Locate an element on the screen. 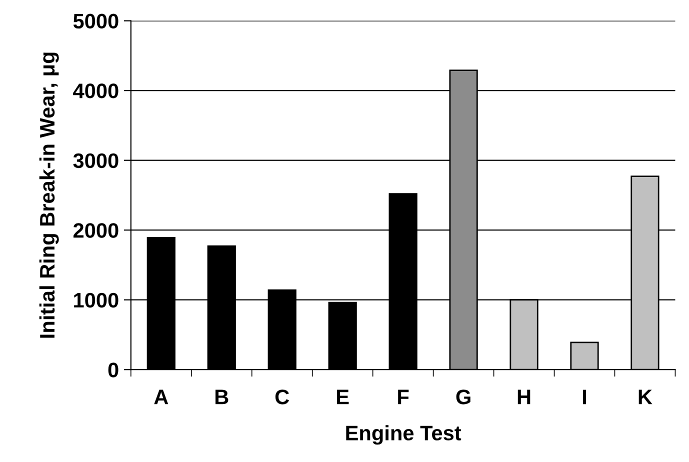 The height and width of the screenshot is (462, 689). x-tick-label: B is located at coordinates (222, 397).